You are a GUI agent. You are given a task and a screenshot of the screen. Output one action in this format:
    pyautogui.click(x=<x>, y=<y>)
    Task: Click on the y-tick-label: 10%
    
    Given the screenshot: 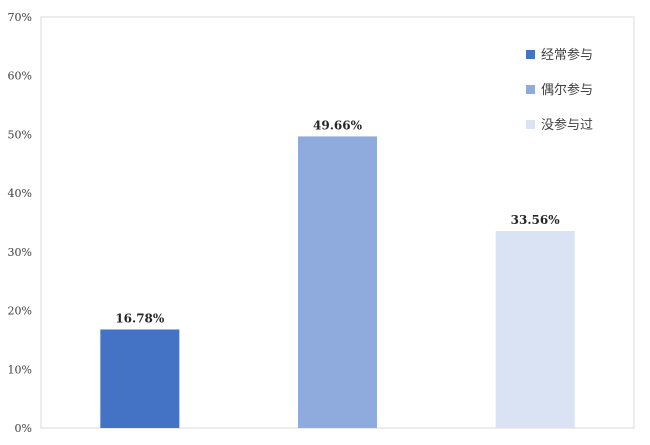 What is the action you would take?
    pyautogui.click(x=20, y=369)
    